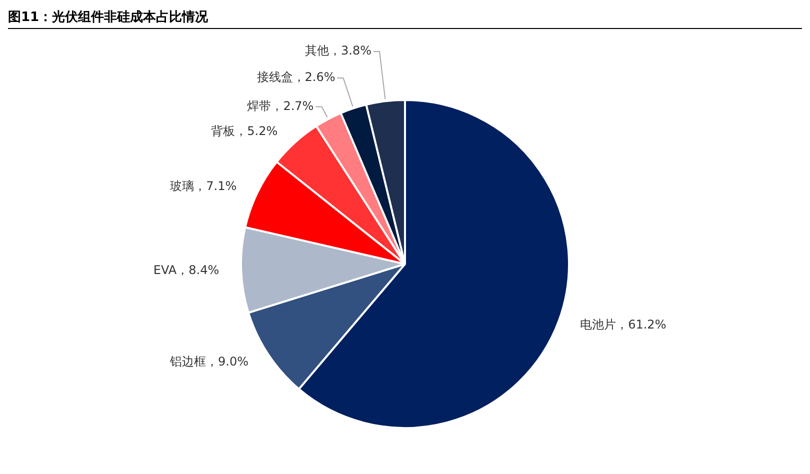 This screenshot has width=810, height=474. Describe the element at coordinates (280, 105) in the screenshot. I see `slice-label: 焊带，2.7%` at that location.